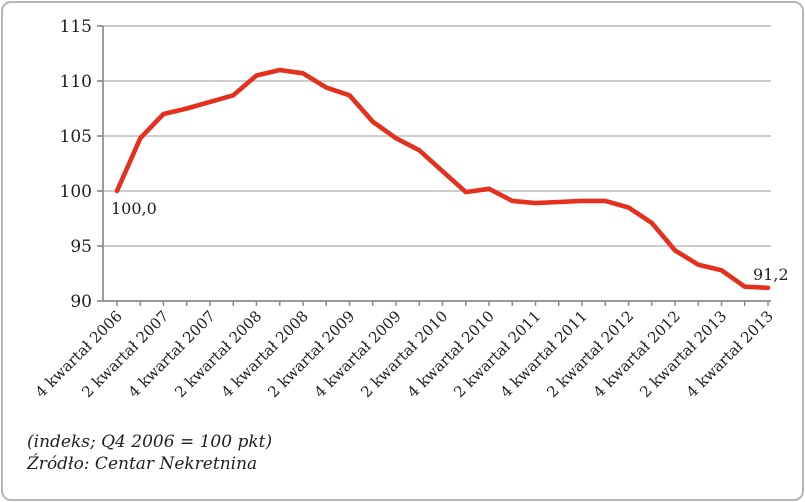 The image size is (805, 502). What do you see at coordinates (76, 137) in the screenshot?
I see `y-tick-label: 105` at bounding box center [76, 137].